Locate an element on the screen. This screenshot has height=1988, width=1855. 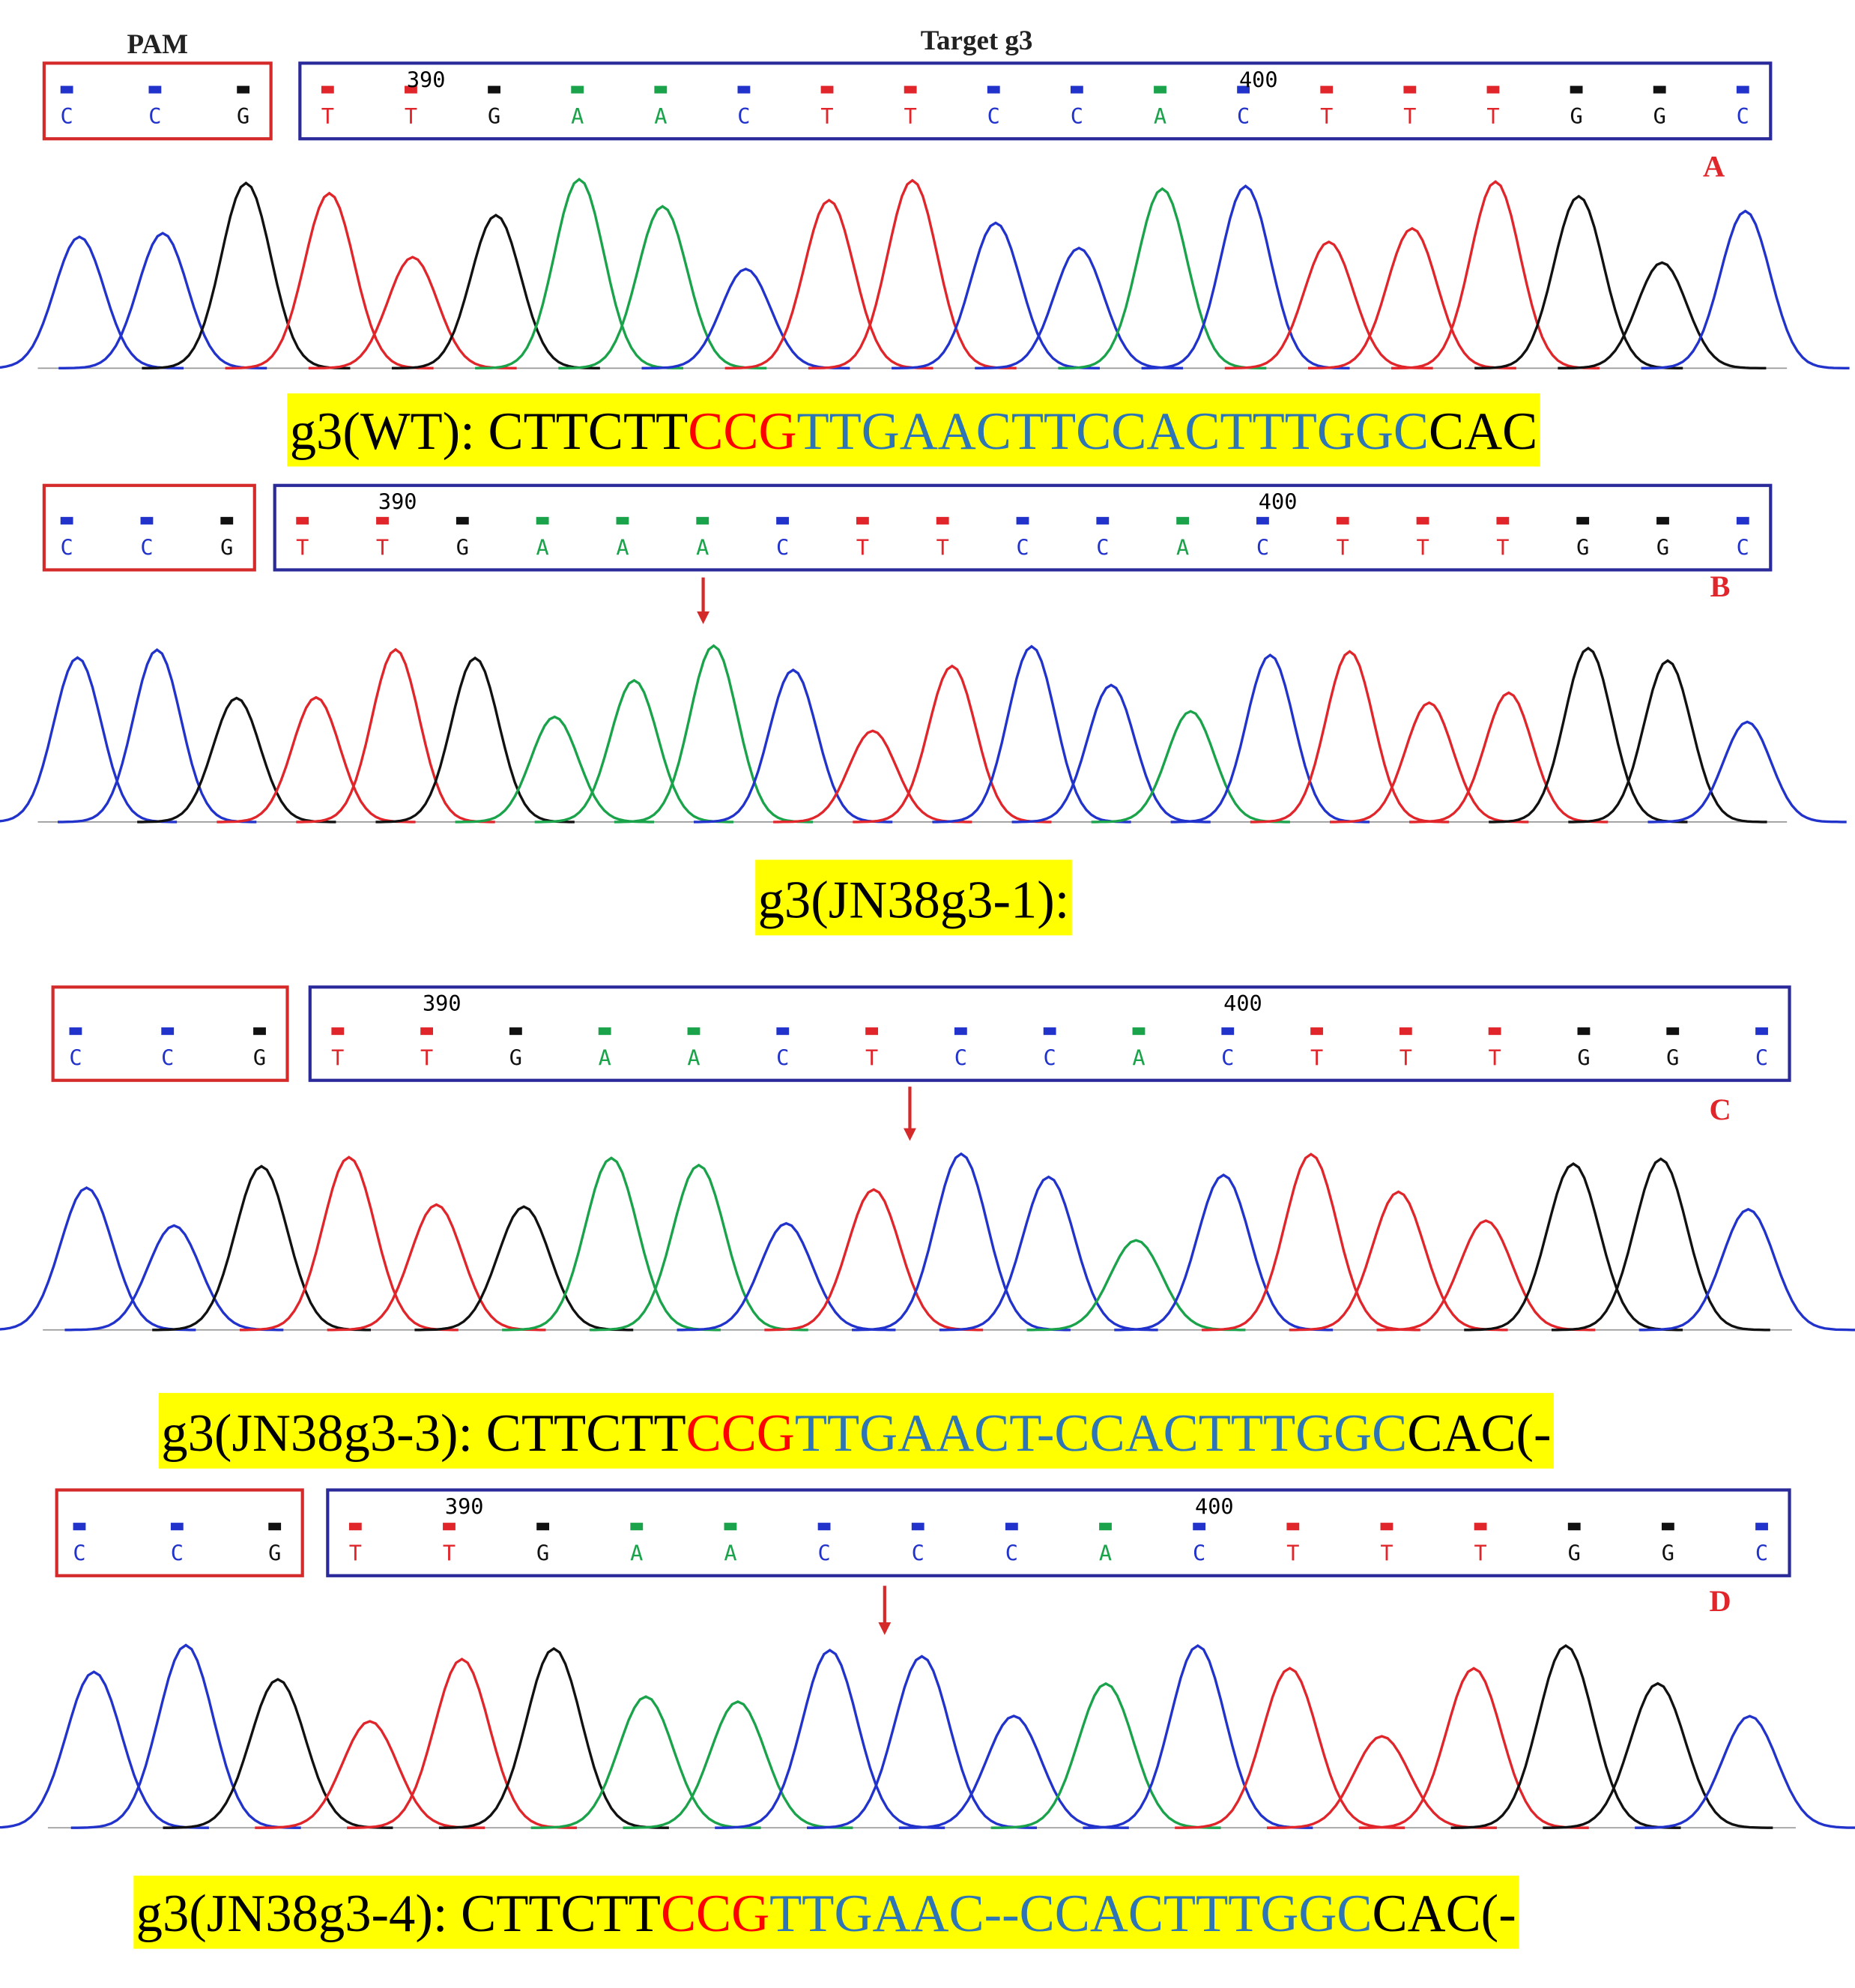
caption: g3(WT): CTTCTTCCGTTGAACTTCCACTTTGGCCAC is located at coordinates (913, 430).